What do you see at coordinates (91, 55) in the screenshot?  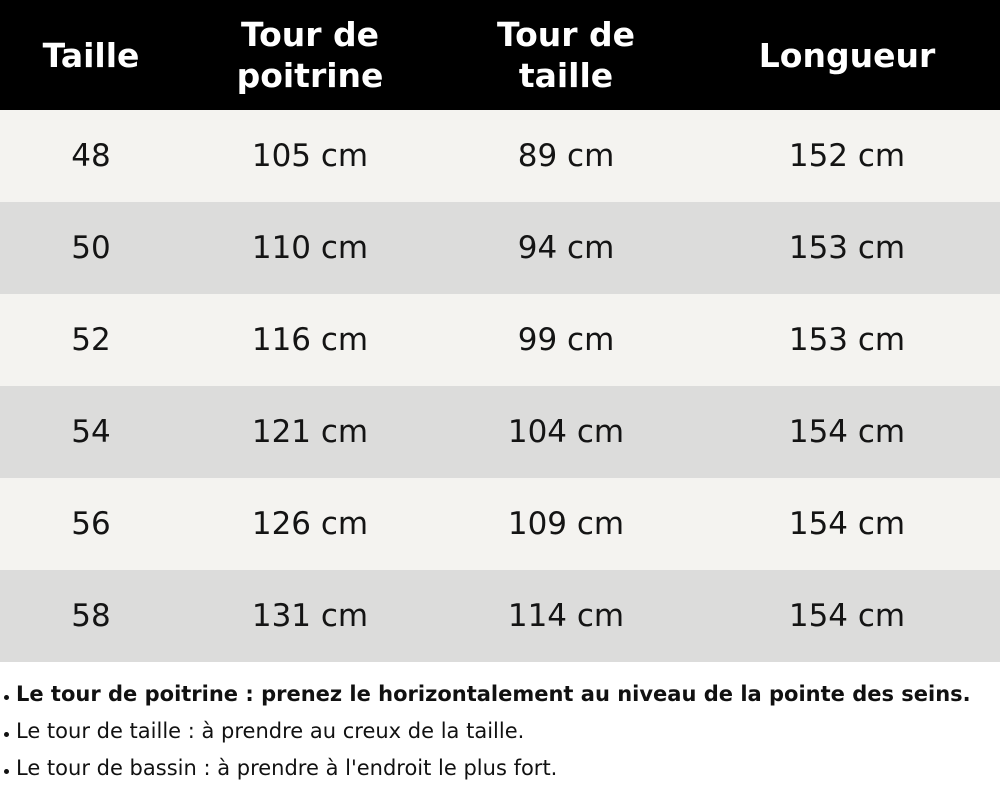 I see `header-taille: Taille` at bounding box center [91, 55].